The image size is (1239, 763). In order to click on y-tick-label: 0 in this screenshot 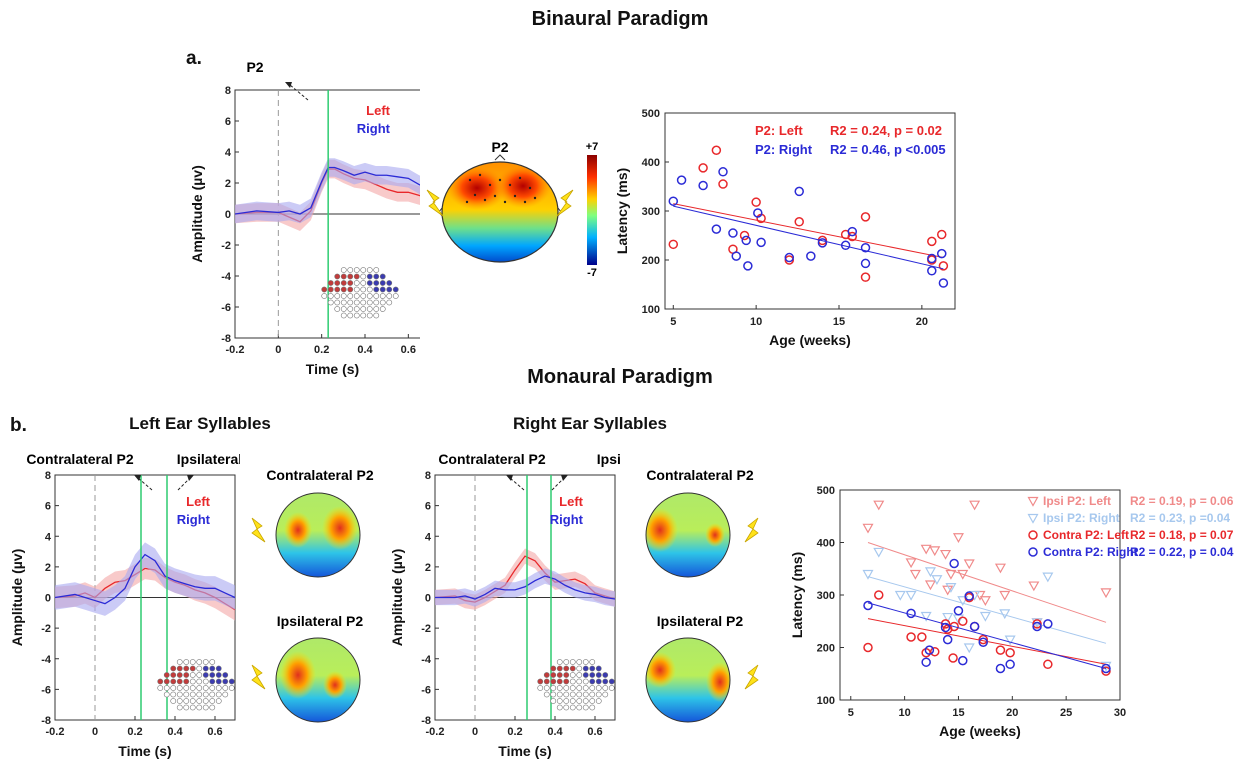, I will do `click(48, 599)`.